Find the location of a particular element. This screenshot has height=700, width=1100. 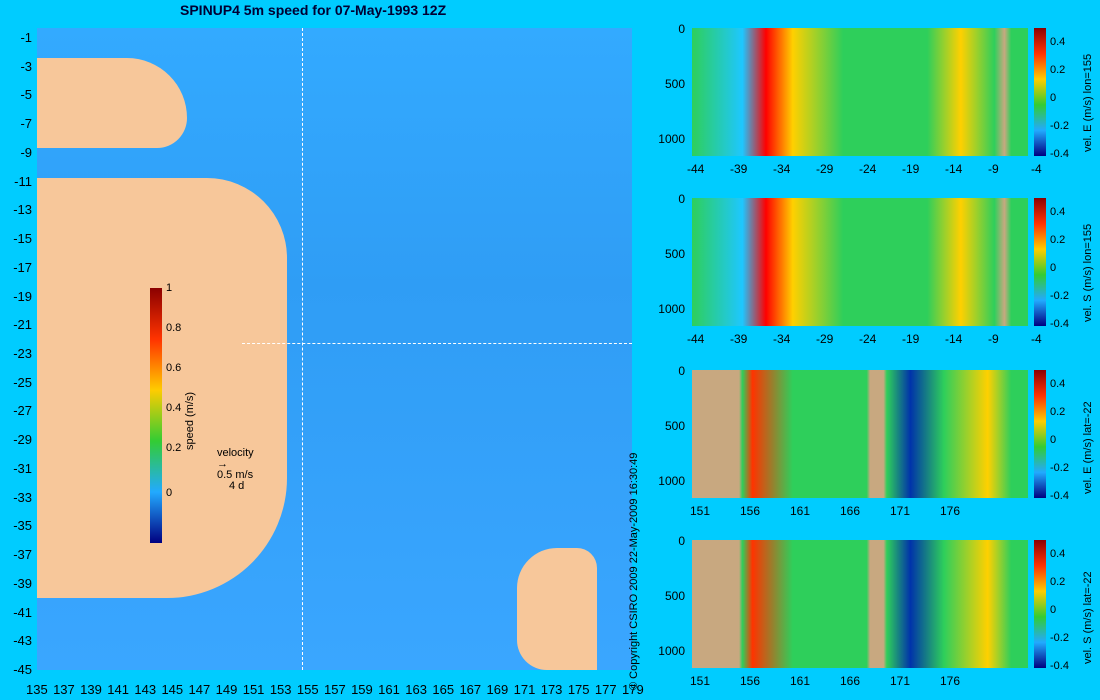

australia-land is located at coordinates (162, 388).